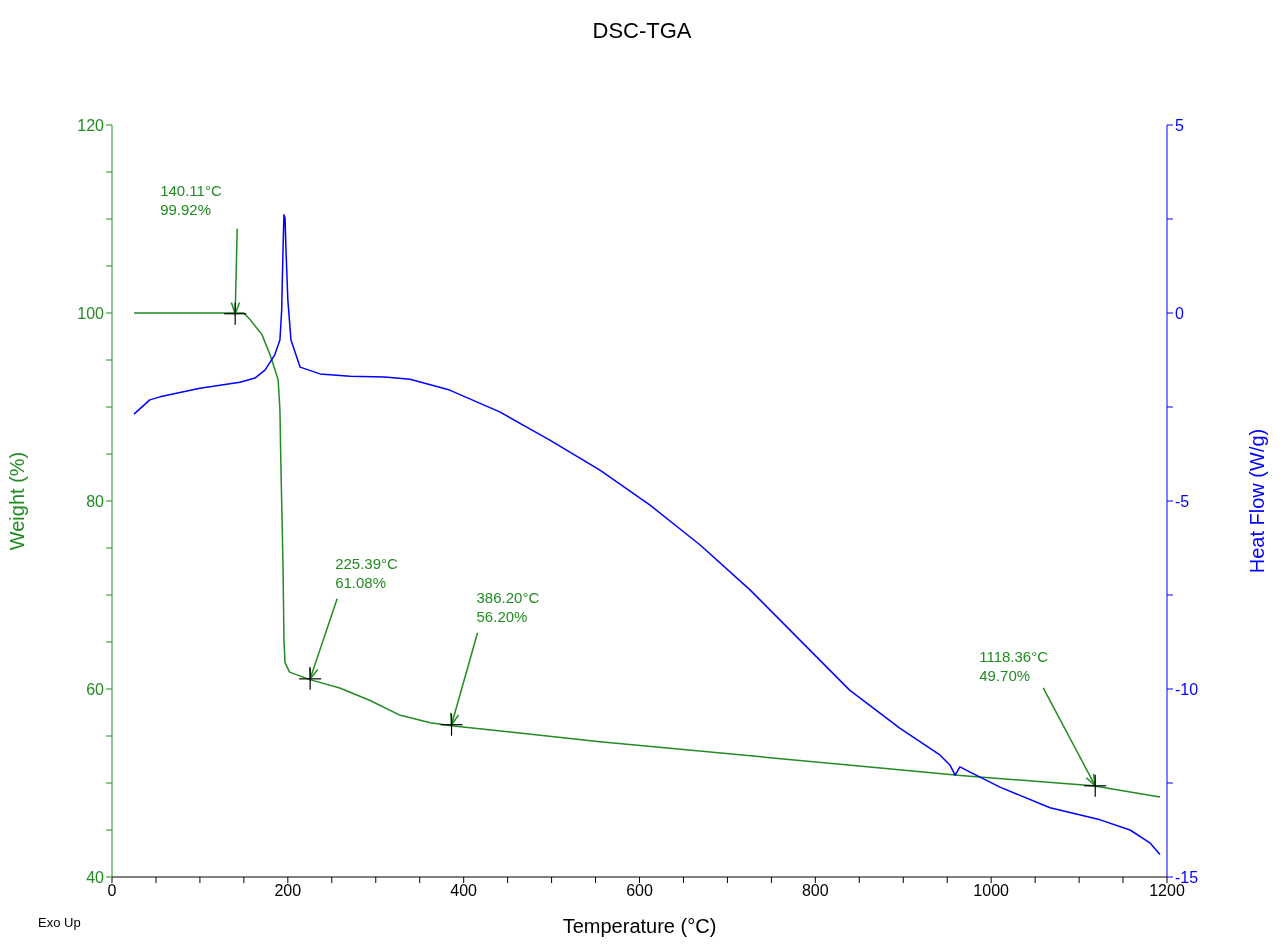 The image size is (1284, 952). I want to click on y2-tick-label: 5, so click(1179, 125).